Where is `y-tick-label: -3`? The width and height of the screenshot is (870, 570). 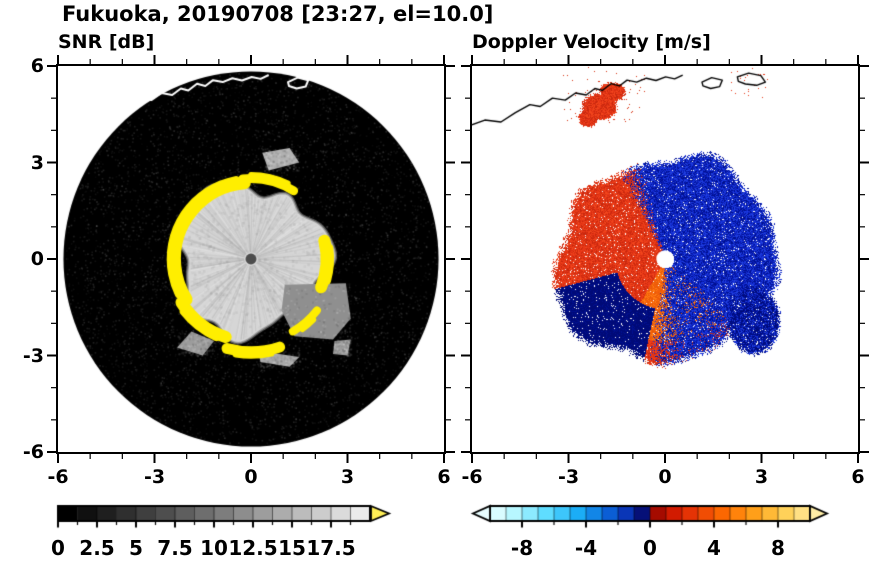 y-tick-label: -3 is located at coordinates (33, 355).